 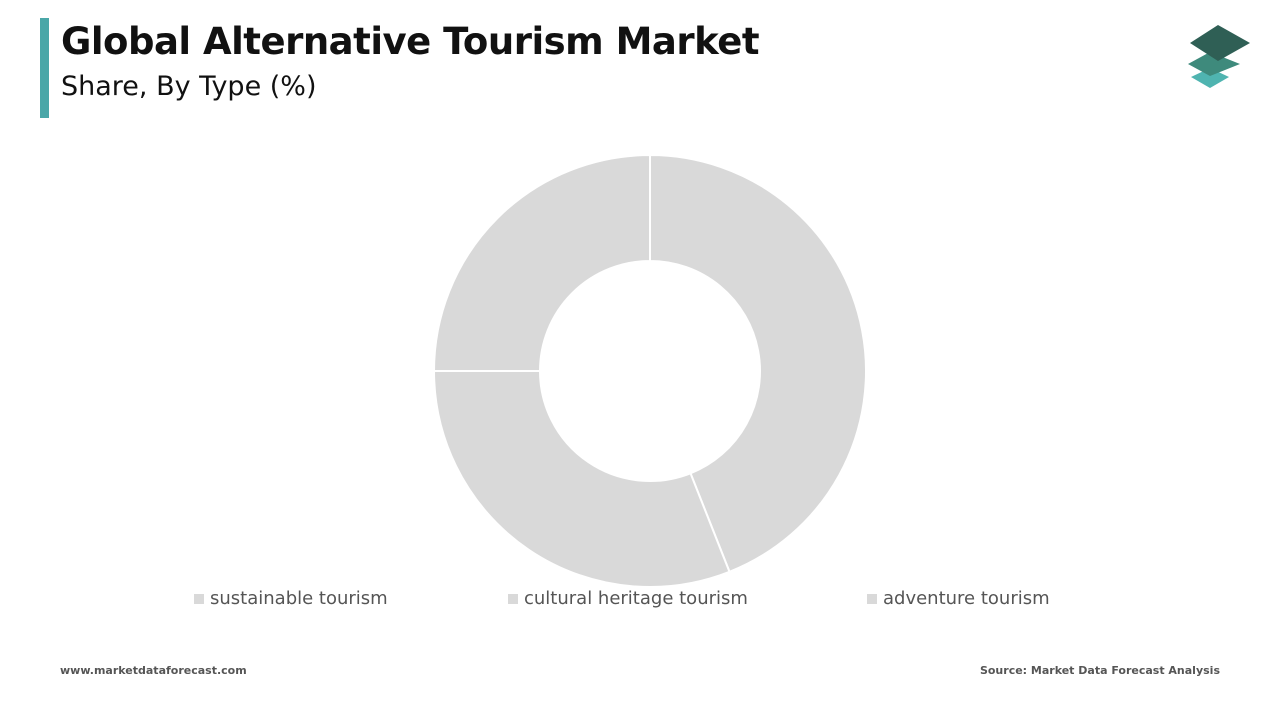 I want to click on legend-item: cultural heritage tourism, so click(x=628, y=598).